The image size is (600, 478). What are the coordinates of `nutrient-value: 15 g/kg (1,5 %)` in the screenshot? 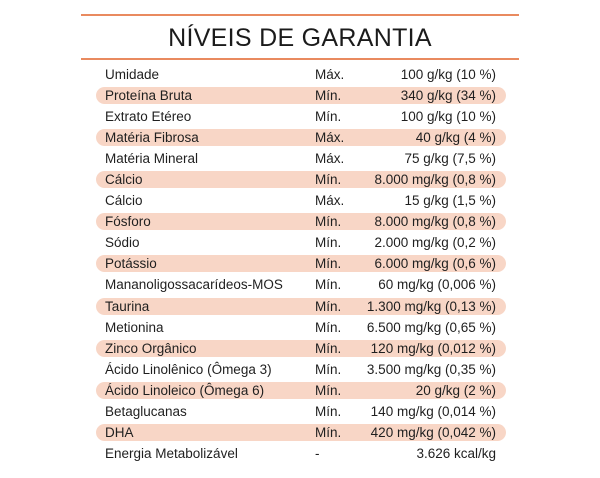 It's located at (450, 201).